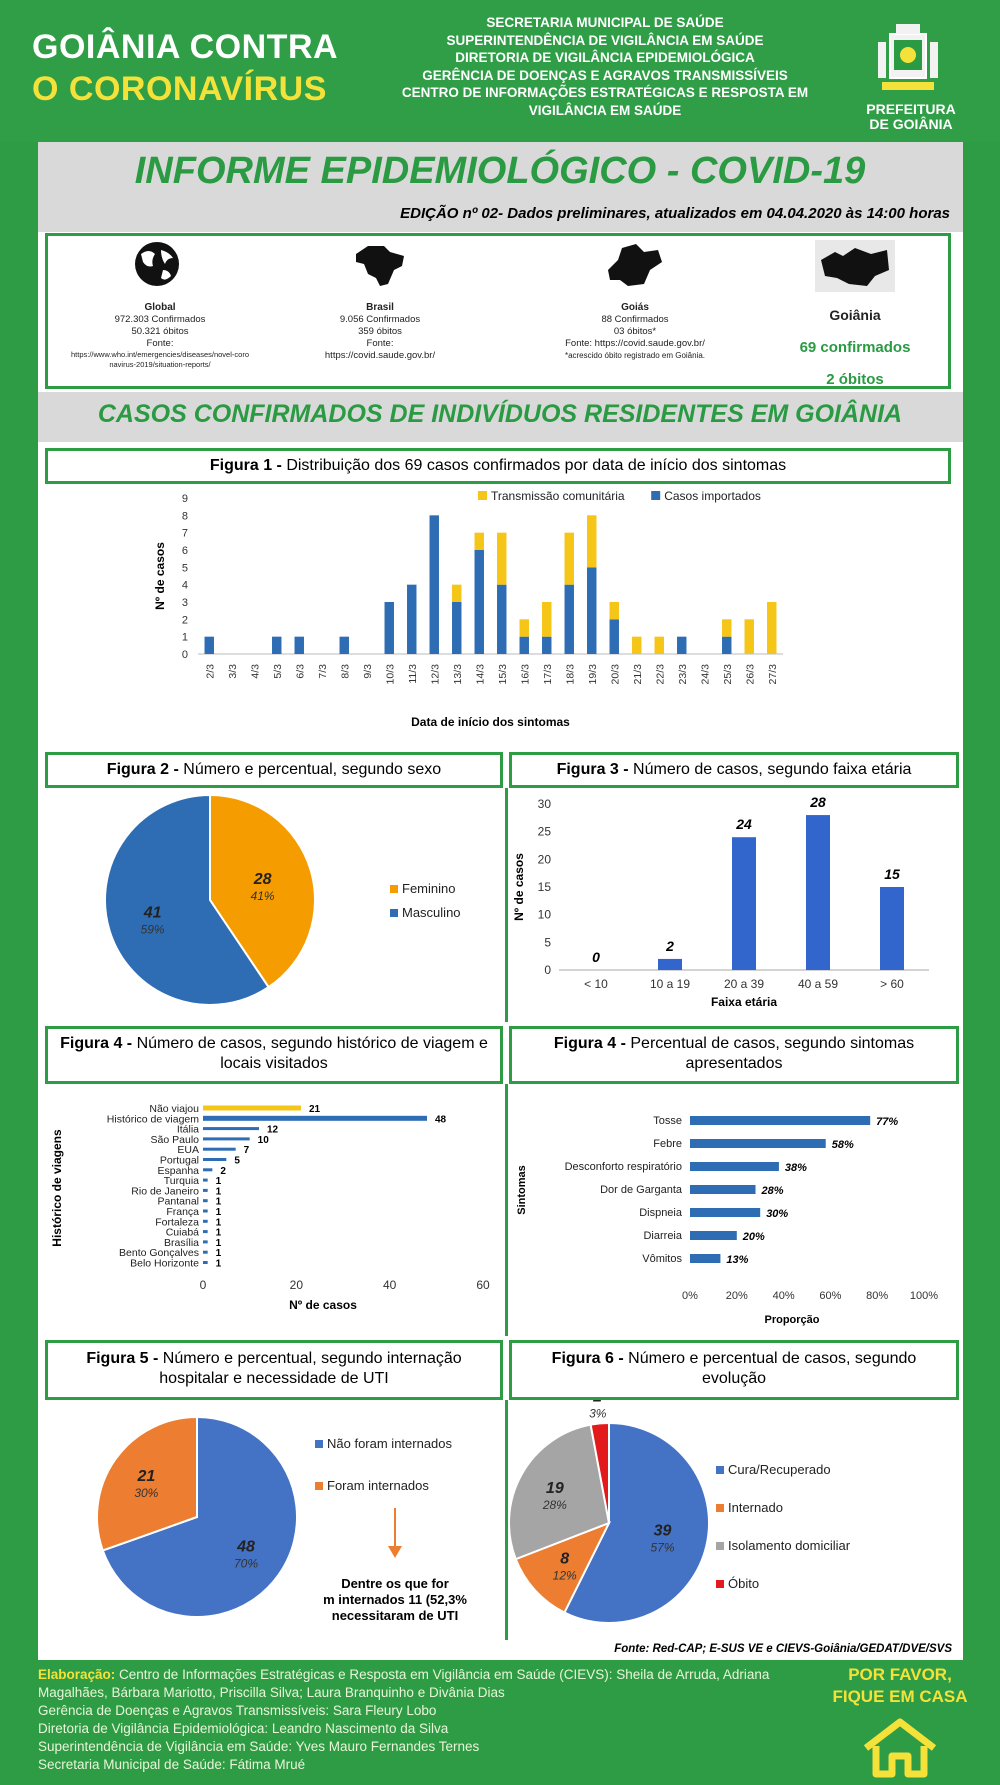 This screenshot has width=1000, height=1785. I want to click on x-tick-label: 10/3, so click(390, 674).